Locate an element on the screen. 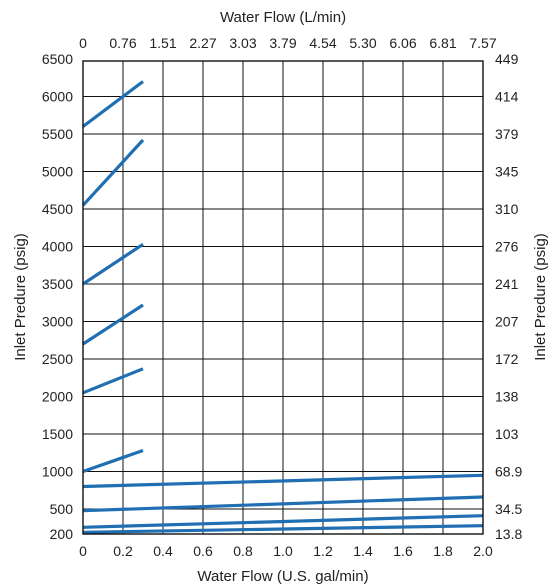  y2-tick-label: 172 is located at coordinates (507, 359).